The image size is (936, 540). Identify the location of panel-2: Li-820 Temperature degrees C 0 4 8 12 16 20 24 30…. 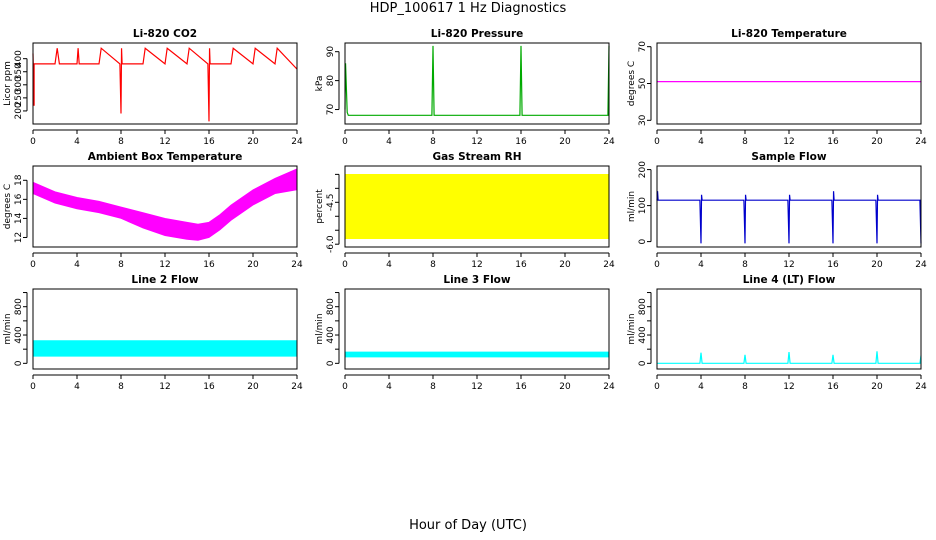
(777, 87).